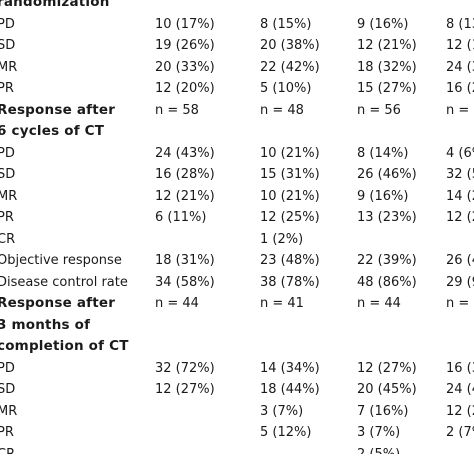  Describe the element at coordinates (460, 260) in the screenshot. I see `table-cell: 26 (44%)` at that location.